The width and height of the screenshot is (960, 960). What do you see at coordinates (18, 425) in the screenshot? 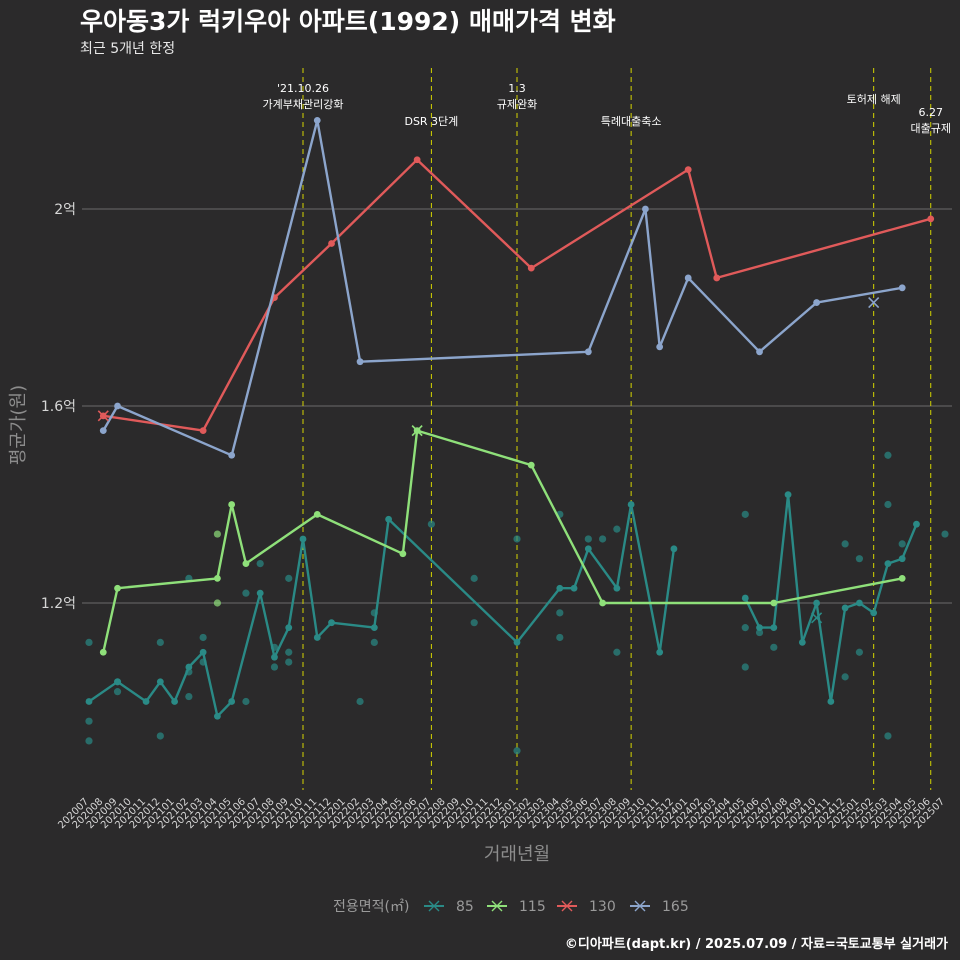
I see `y-axis-title: 평균가(원)` at bounding box center [18, 425].